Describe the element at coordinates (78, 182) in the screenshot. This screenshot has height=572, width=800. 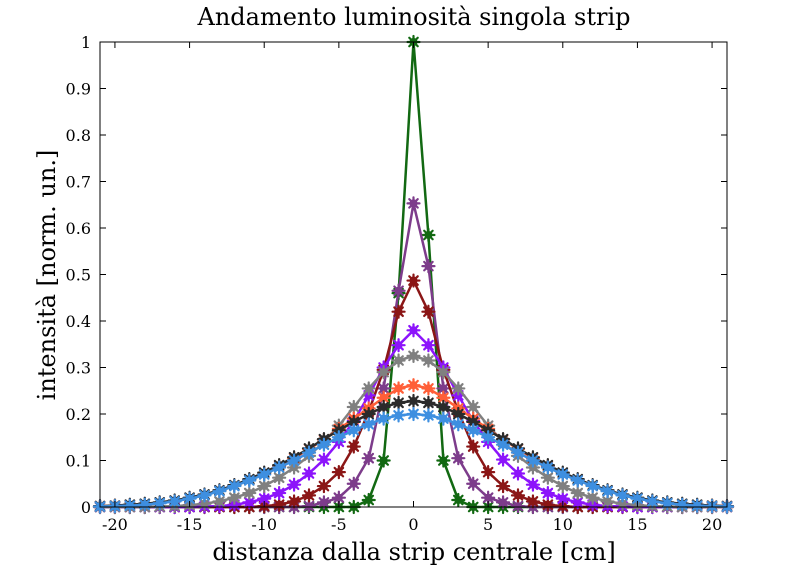
I see `y-tick-label: 0.7` at that location.